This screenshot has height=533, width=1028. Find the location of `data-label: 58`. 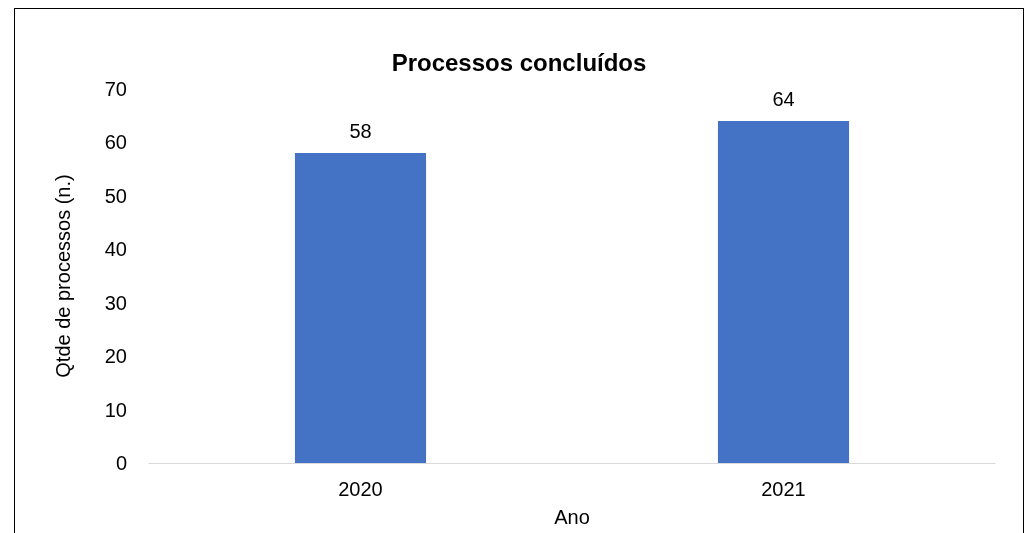

data-label: 58 is located at coordinates (360, 131).